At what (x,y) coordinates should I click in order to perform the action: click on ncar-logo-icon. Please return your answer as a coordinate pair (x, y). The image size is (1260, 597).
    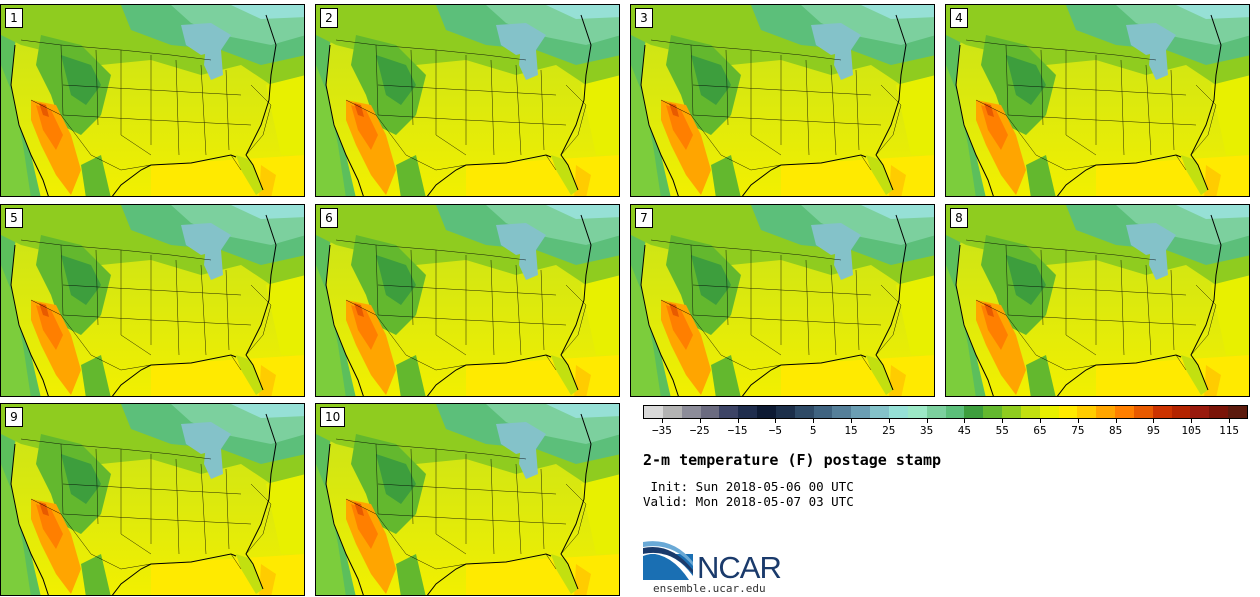
    Looking at the image, I should click on (668, 560).